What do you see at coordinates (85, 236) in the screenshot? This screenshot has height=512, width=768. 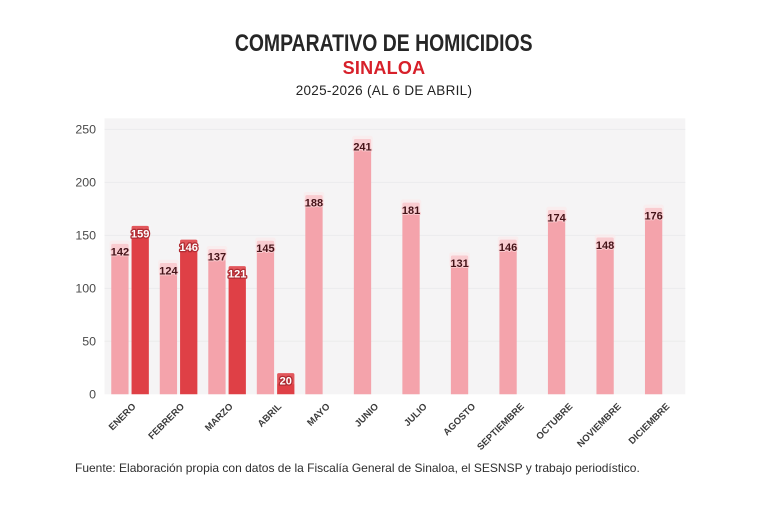 I see `svg-text: 150` at bounding box center [85, 236].